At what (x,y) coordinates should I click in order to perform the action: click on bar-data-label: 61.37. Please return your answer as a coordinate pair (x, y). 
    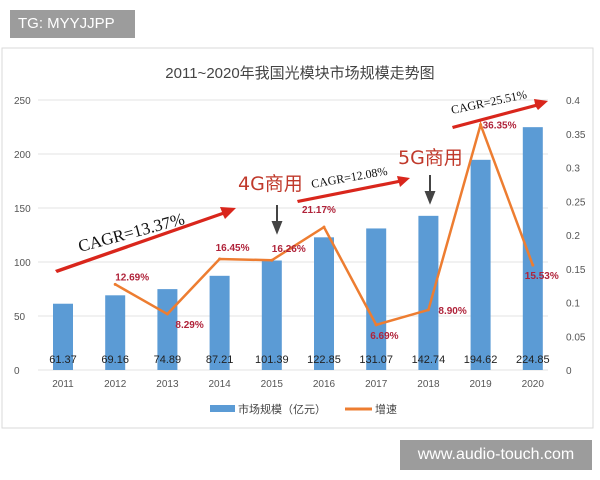
    Looking at the image, I should click on (63, 360).